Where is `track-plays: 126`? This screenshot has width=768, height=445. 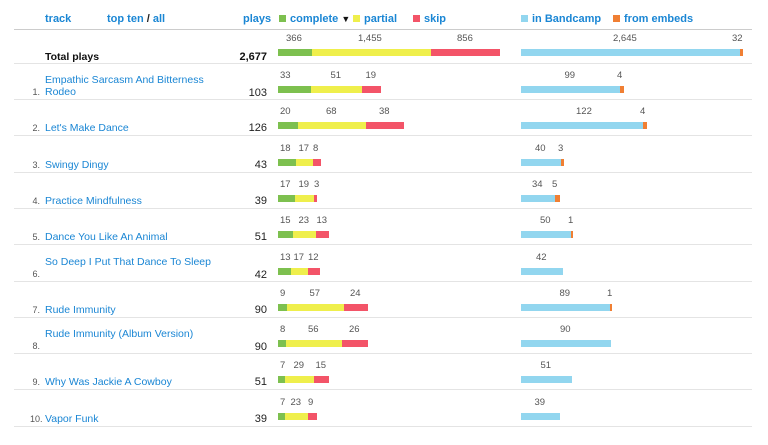
track-plays: 126 is located at coordinates (257, 128).